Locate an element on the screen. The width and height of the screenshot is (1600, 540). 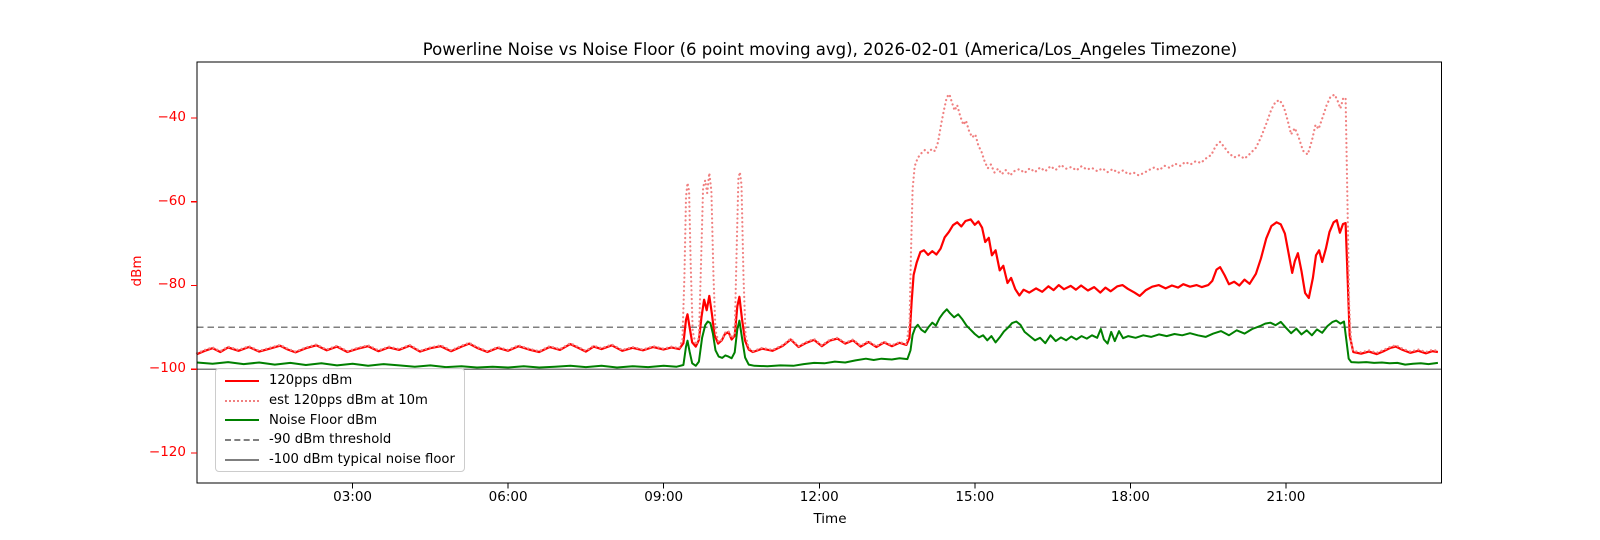
legend-label: -90 dBm threshold is located at coordinates (330, 440).